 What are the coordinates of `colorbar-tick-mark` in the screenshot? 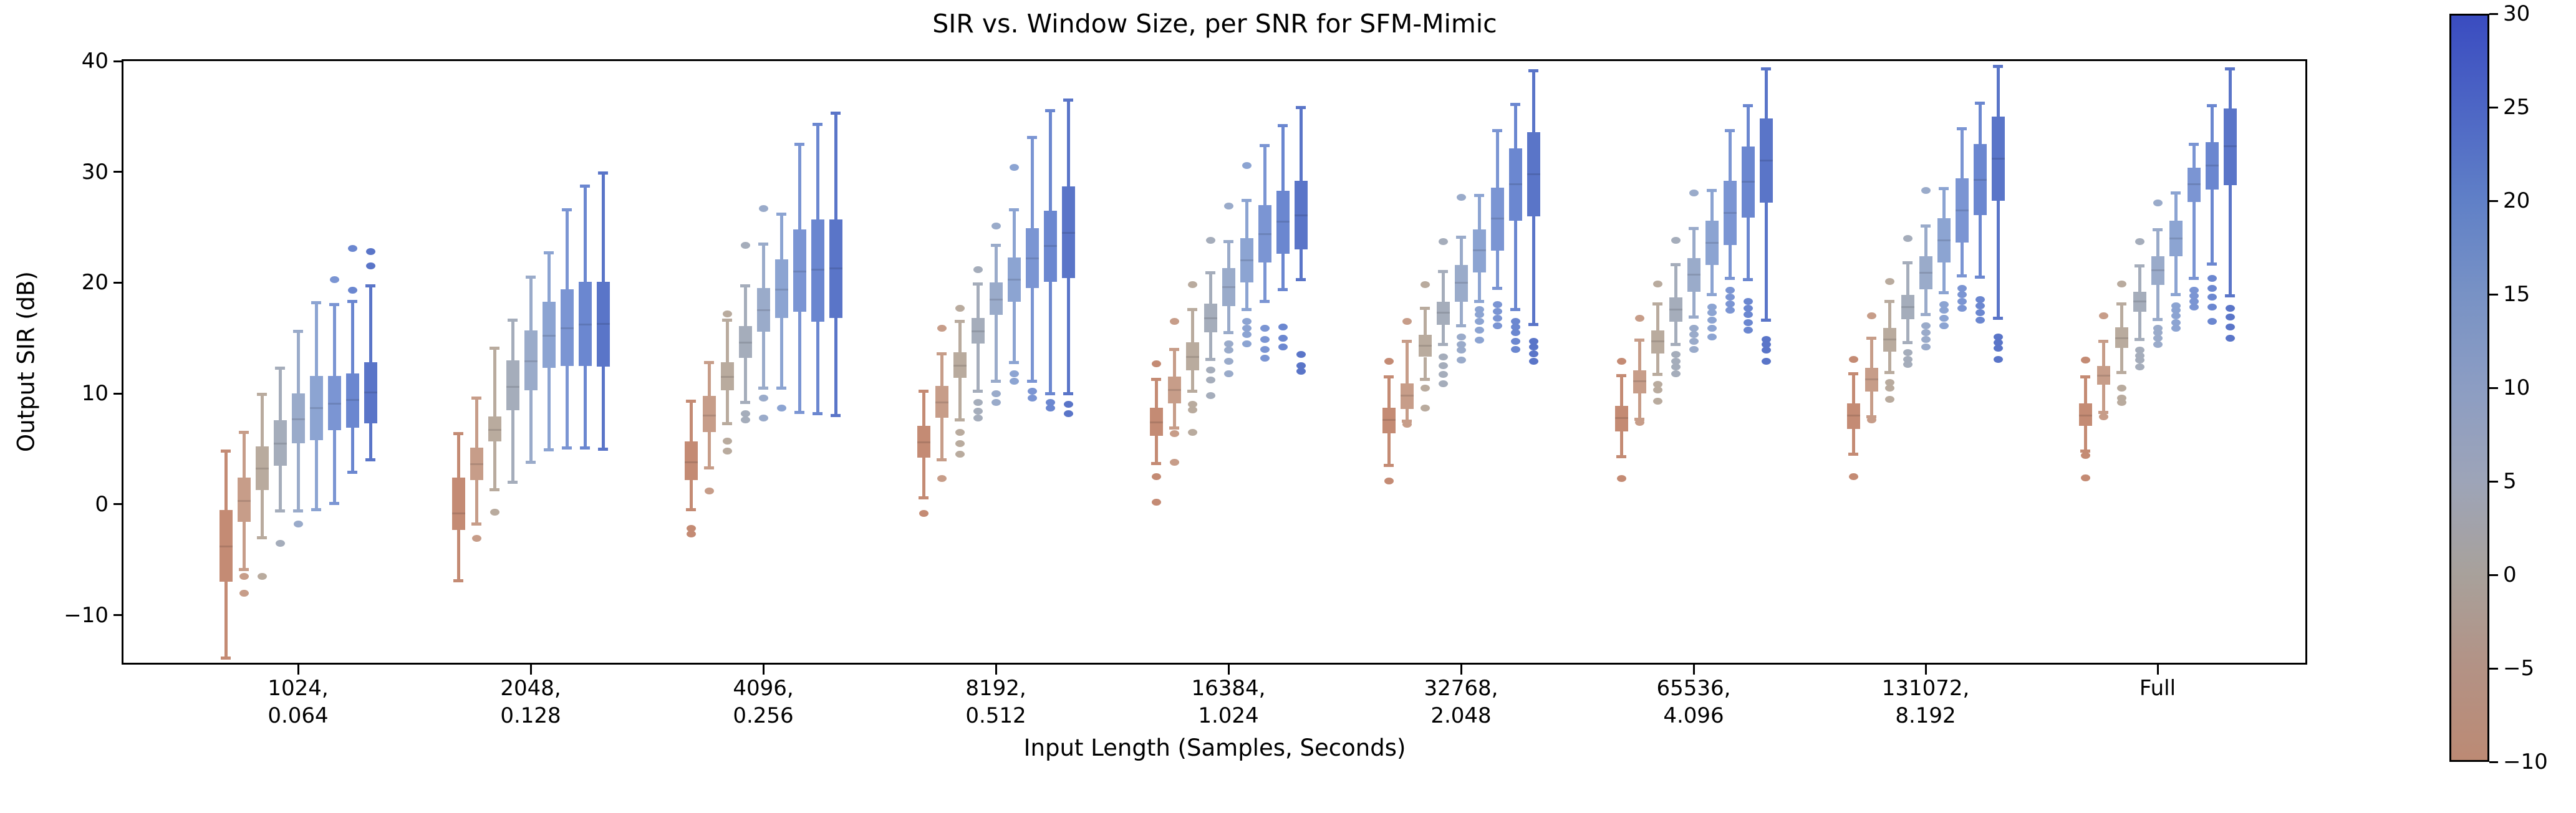 It's located at (2493, 668).